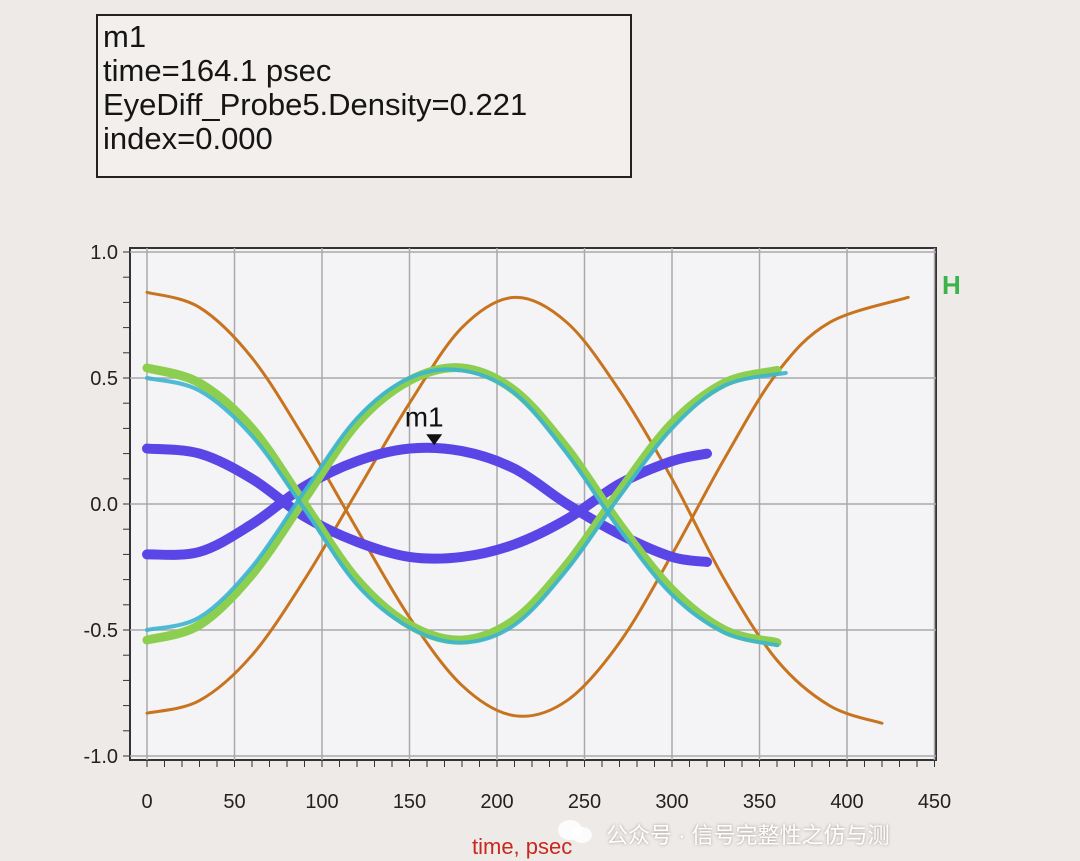  What do you see at coordinates (104, 379) in the screenshot?
I see `y-tick-label: 0.5` at bounding box center [104, 379].